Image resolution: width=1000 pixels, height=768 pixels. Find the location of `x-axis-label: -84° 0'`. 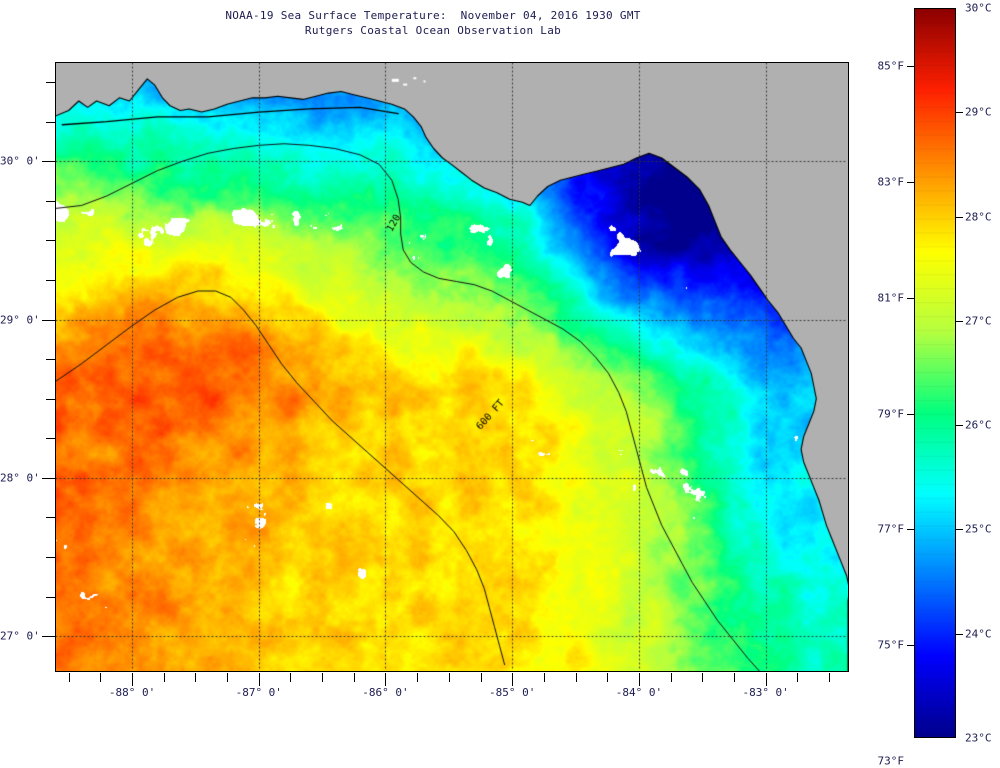

x-axis-label: -84° 0' is located at coordinates (639, 692).